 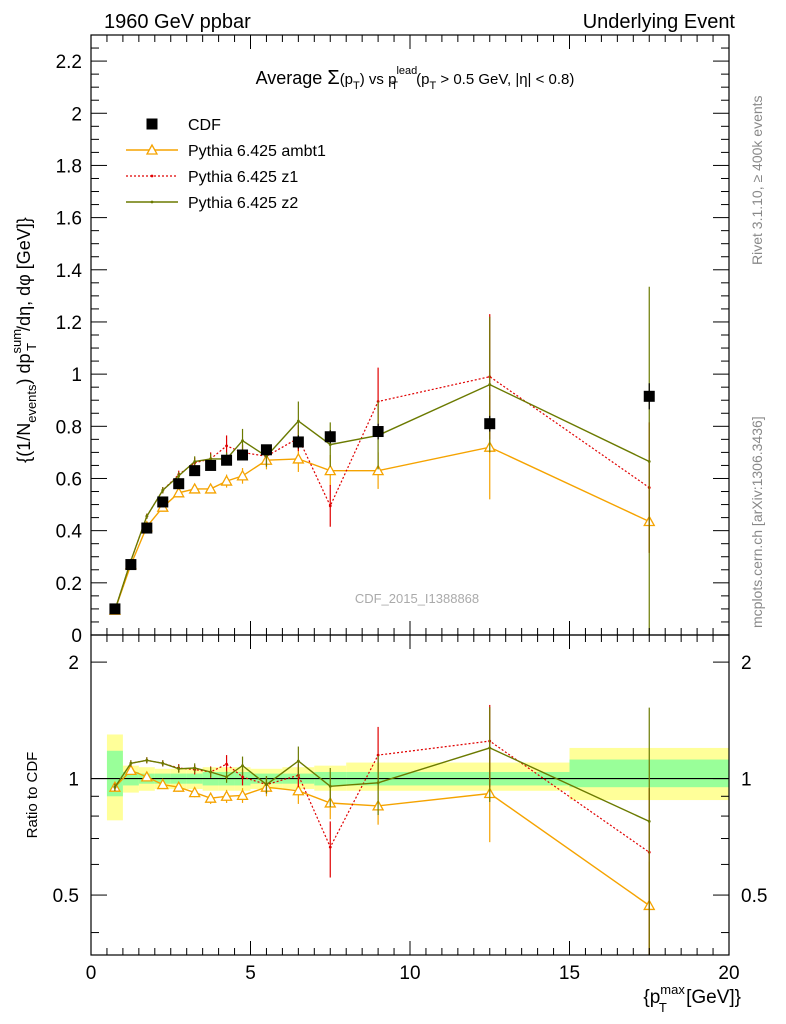 What do you see at coordinates (754, 896) in the screenshot?
I see `ratio-y-tick-label-right: 0.5` at bounding box center [754, 896].